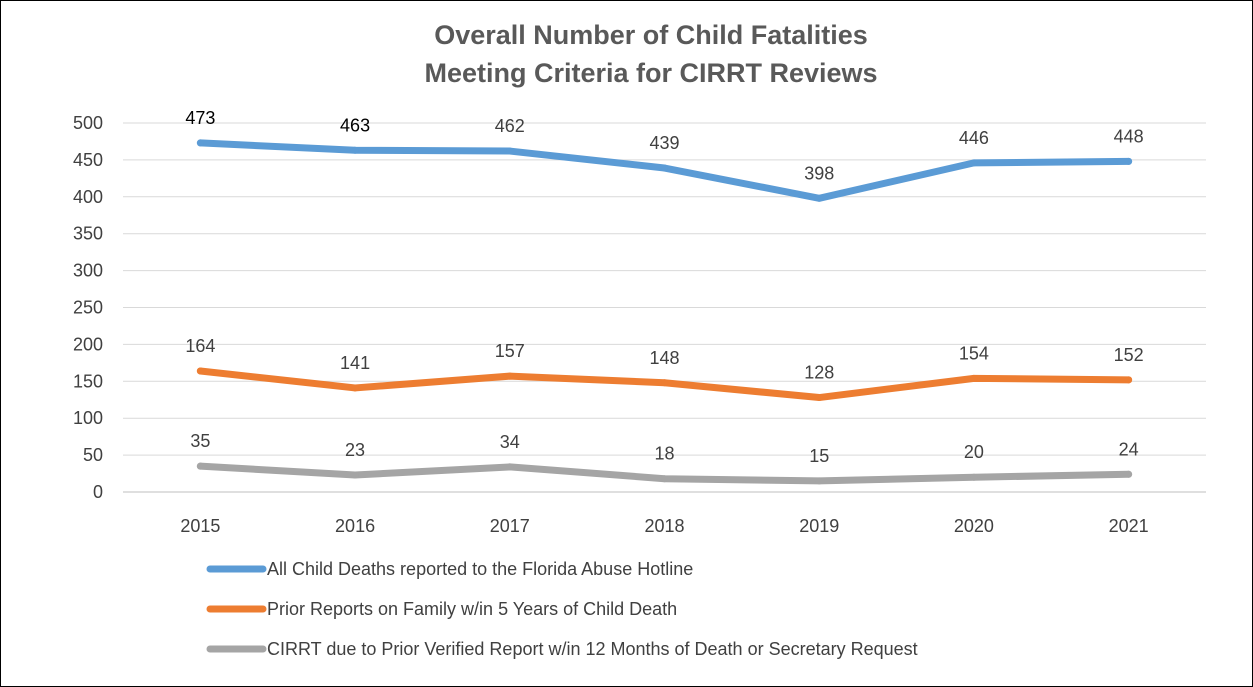 The image size is (1253, 687). What do you see at coordinates (88, 197) in the screenshot?
I see `y-tick-label: 400` at bounding box center [88, 197].